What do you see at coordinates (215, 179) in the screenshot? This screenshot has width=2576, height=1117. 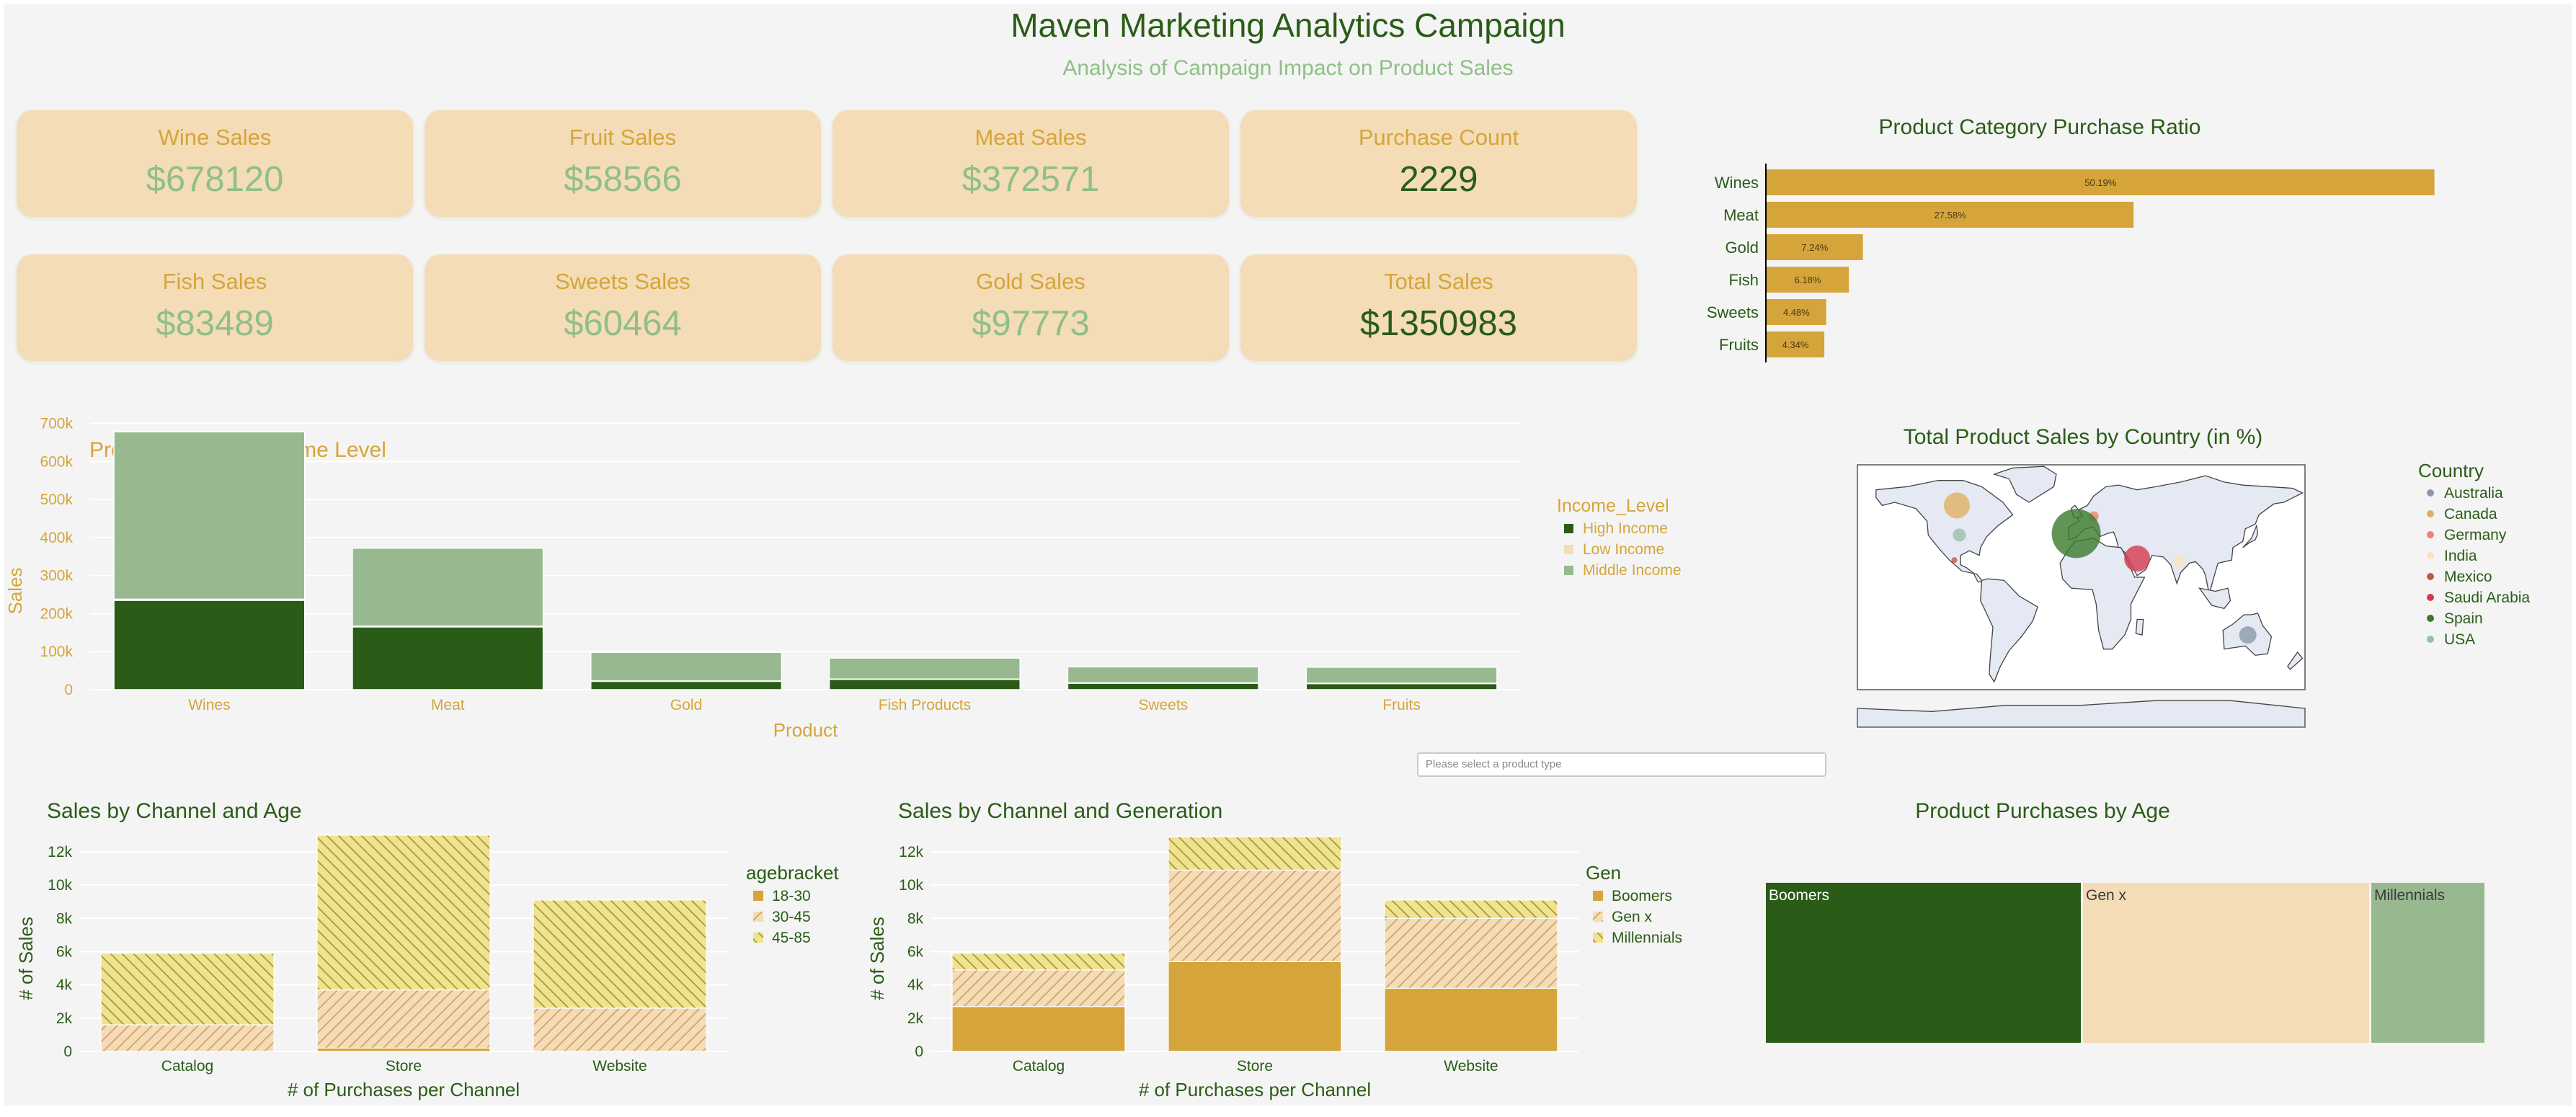 I see `kpi-value: $678120` at bounding box center [215, 179].